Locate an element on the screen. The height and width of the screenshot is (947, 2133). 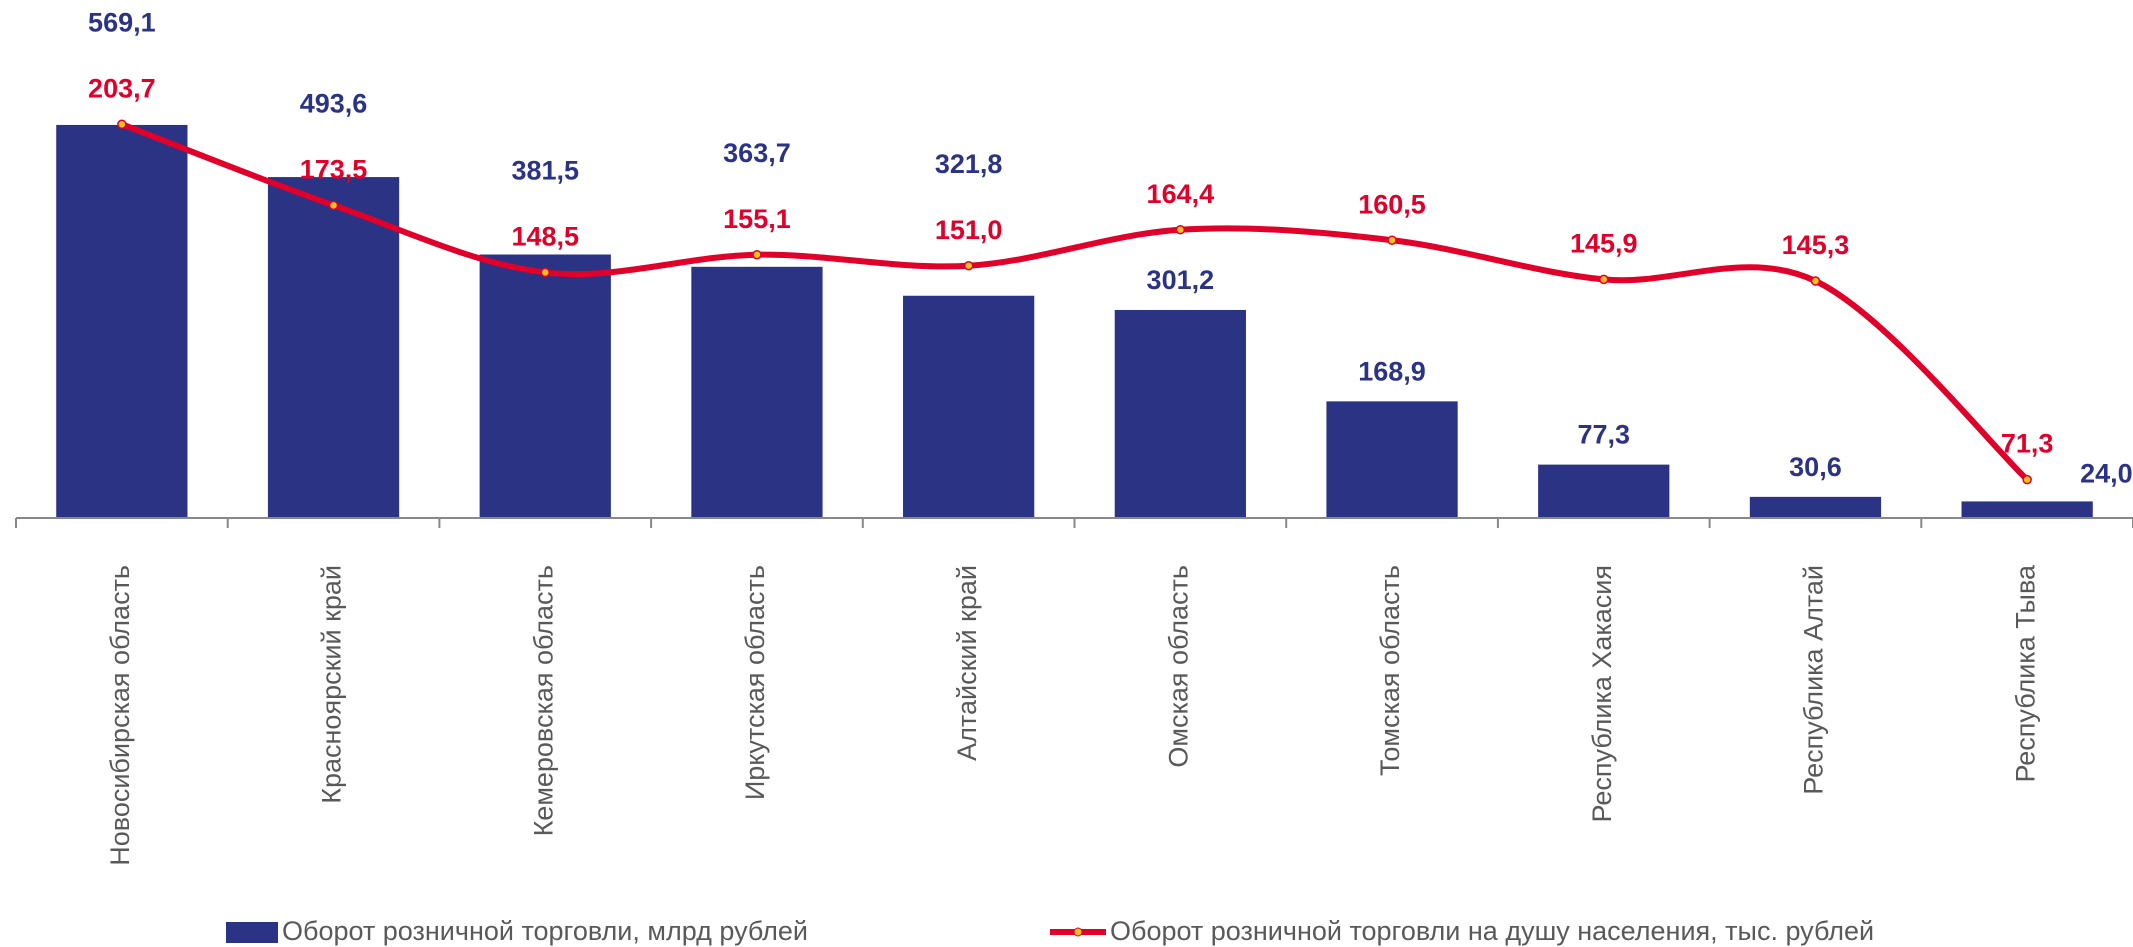
bar-value-label: 30,6 is located at coordinates (1815, 467).